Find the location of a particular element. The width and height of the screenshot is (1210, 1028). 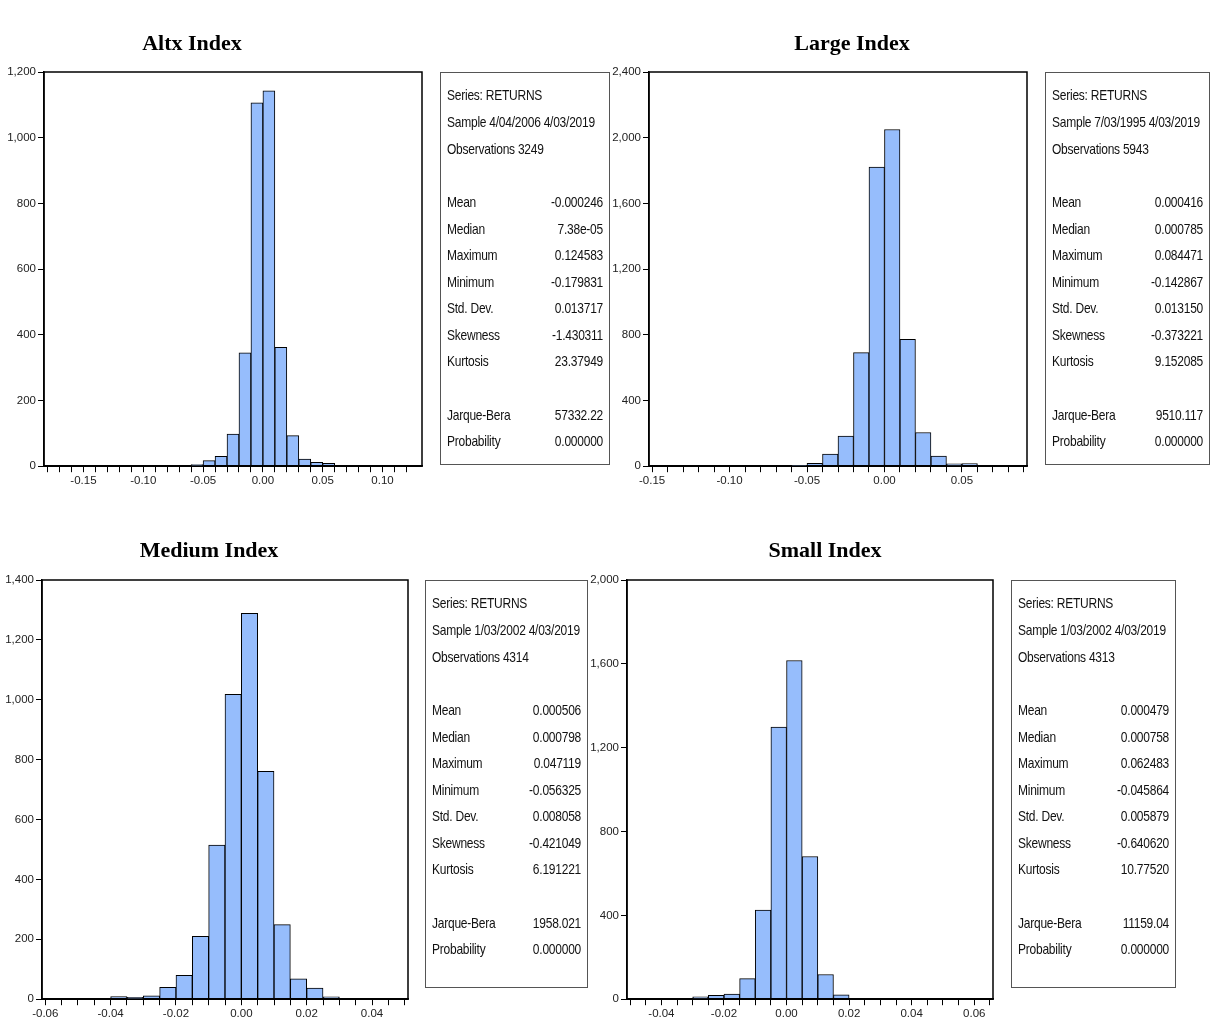

text: 0.124583 is located at coordinates (578, 255).